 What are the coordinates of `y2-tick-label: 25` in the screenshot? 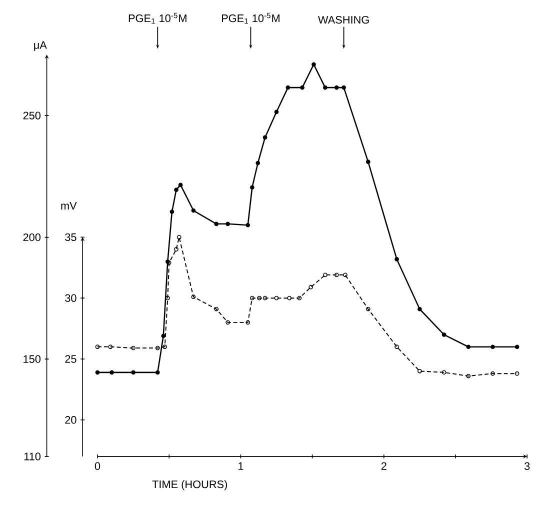 It's located at (70, 359).